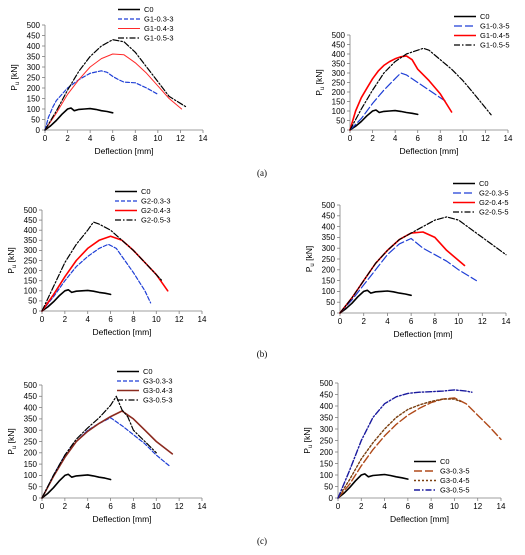 Image resolution: width=525 pixels, height=555 pixels. I want to click on series-line-G2-0.5-5, so click(423, 265).